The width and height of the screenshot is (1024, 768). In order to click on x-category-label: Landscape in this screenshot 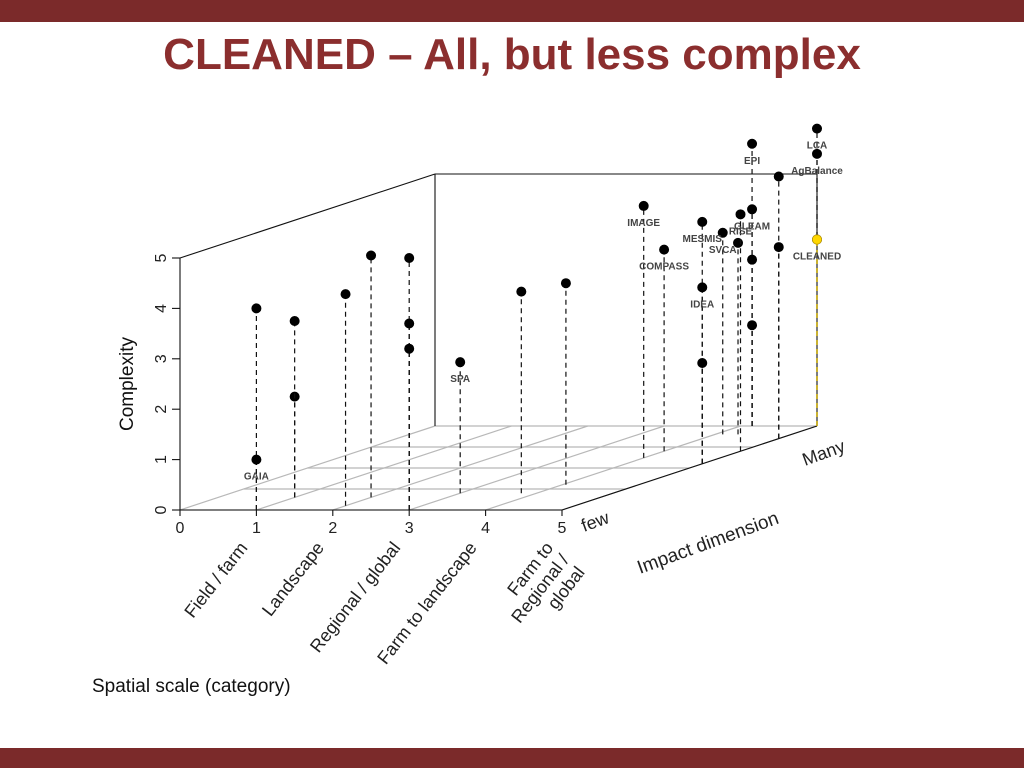, I will do `click(293, 579)`.